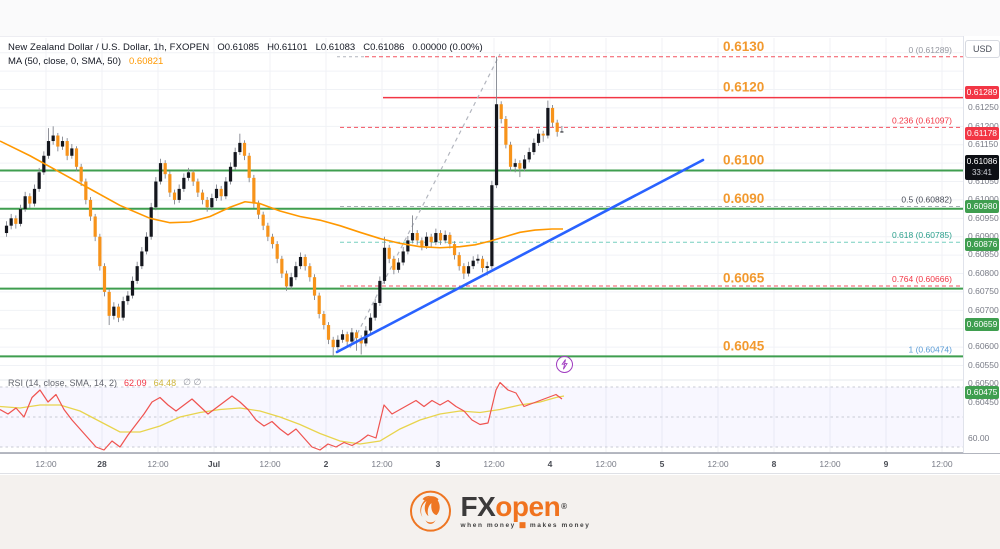  What do you see at coordinates (982, 173) in the screenshot?
I see `bar-countdown: 33:41` at bounding box center [982, 173].